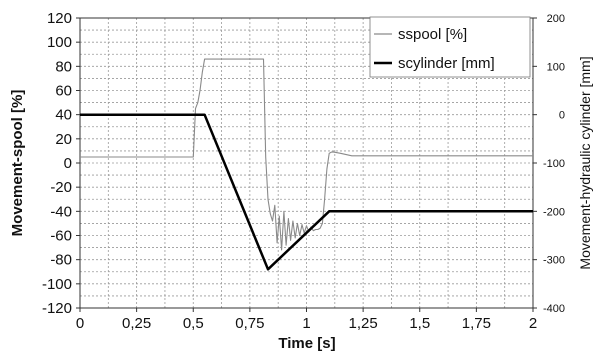 This screenshot has height=356, width=600. Describe the element at coordinates (419, 323) in the screenshot. I see `x-tick-label: 1,5` at that location.